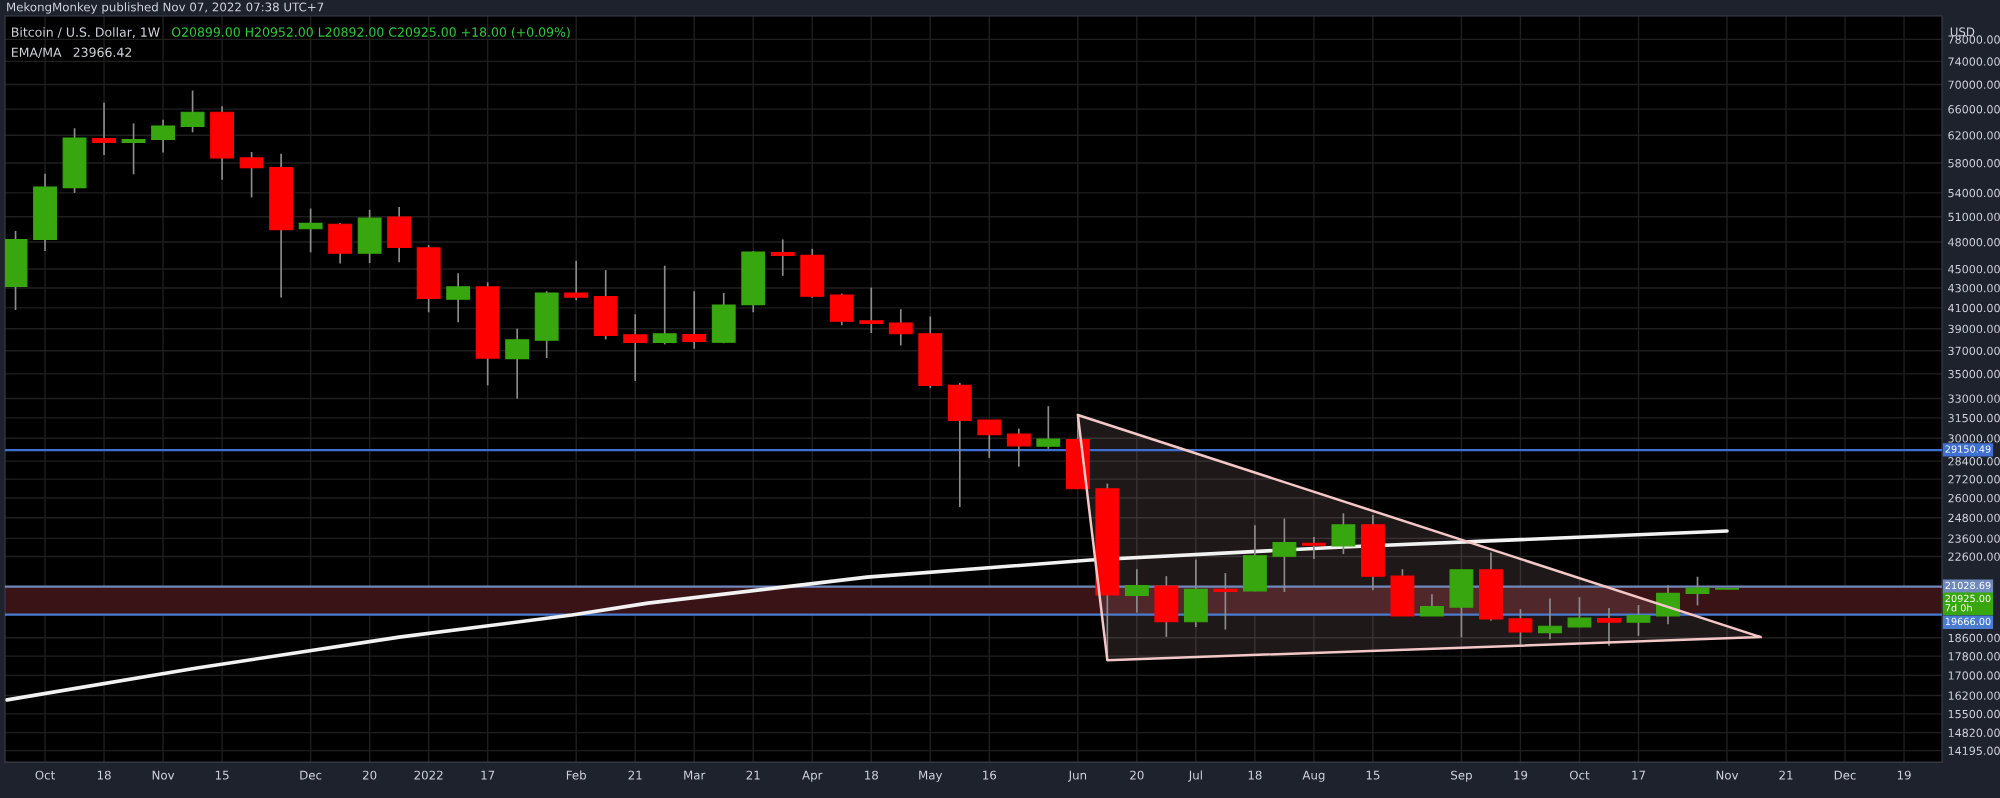 The width and height of the screenshot is (2000, 798). What do you see at coordinates (1974, 109) in the screenshot?
I see `y-tick-label: 66000.00` at bounding box center [1974, 109].